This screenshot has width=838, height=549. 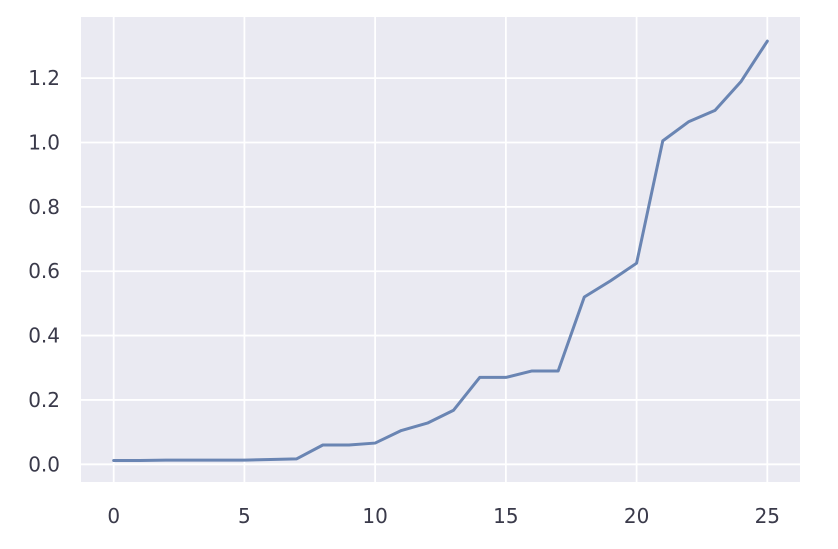 I want to click on y-tick-label: 0.4, so click(x=44, y=336).